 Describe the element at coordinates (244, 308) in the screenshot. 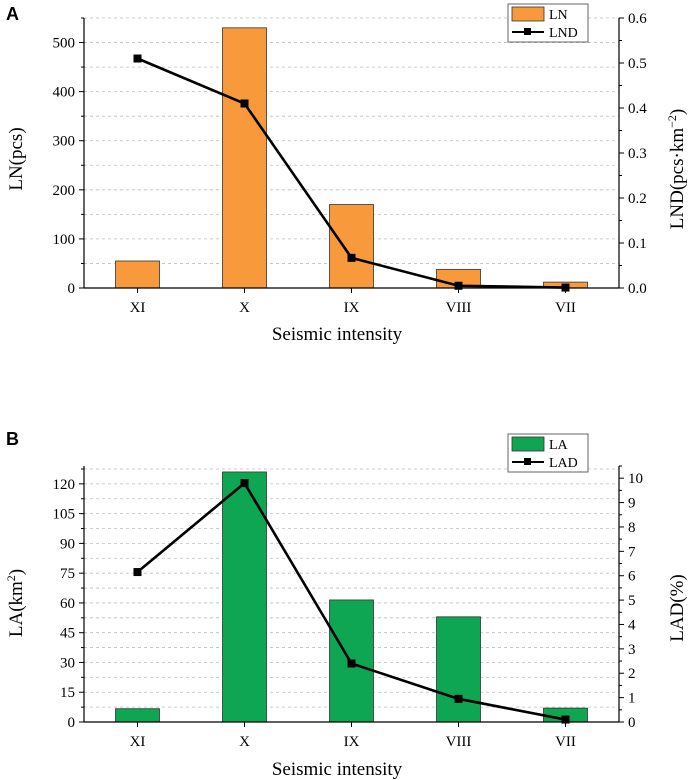

I see `a-x-tick-label: X` at that location.